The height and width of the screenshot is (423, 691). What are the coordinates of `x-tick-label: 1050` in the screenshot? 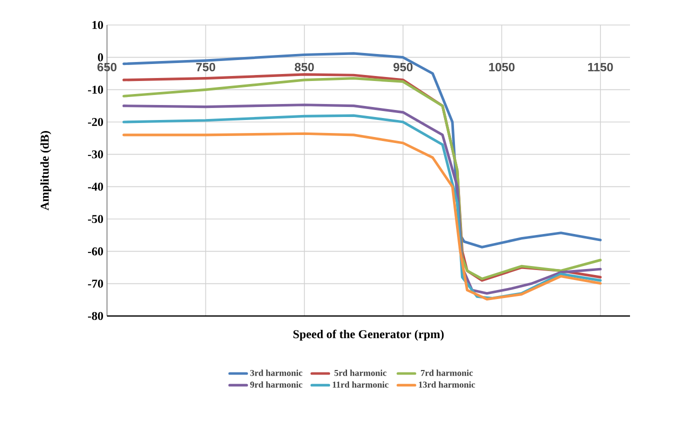 It's located at (502, 67).